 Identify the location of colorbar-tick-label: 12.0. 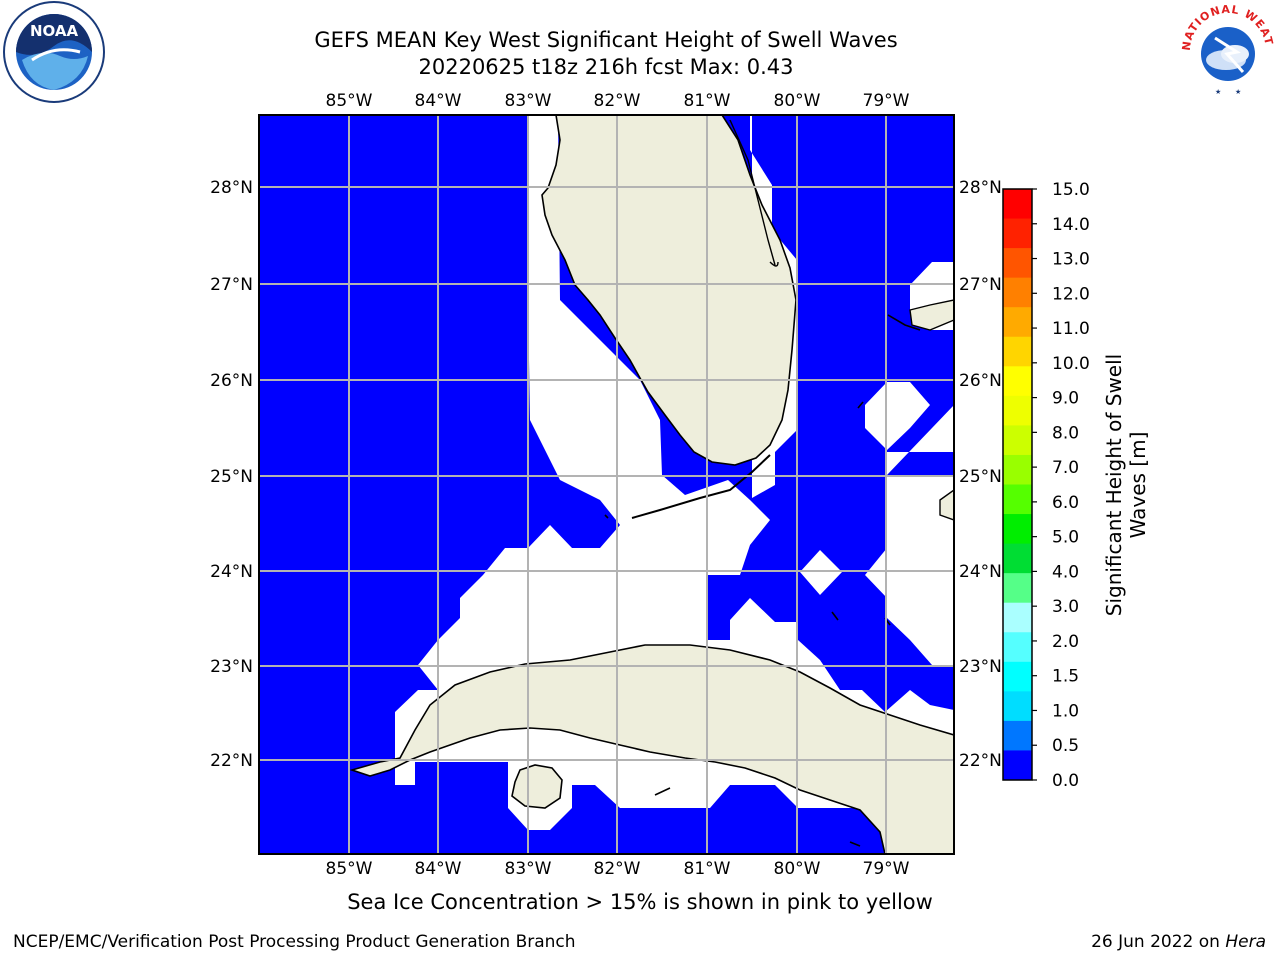
(1071, 294).